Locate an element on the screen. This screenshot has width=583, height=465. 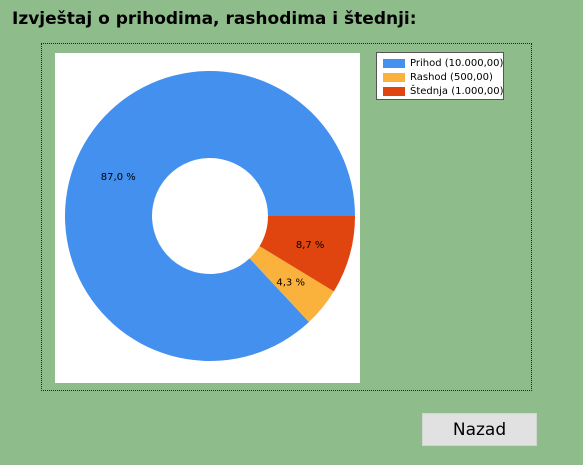
legend-item-rashod: Rashod (500,00) is located at coordinates (443, 77).